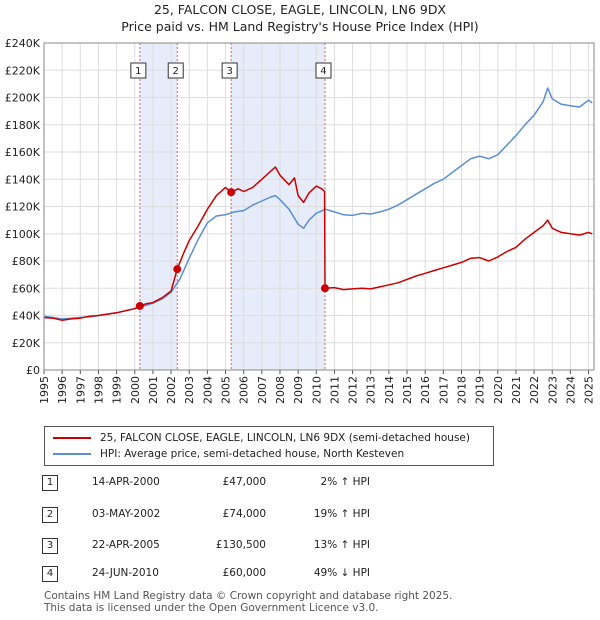 This screenshot has height=620, width=600. I want to click on legend-swatch-red, so click(72, 438).